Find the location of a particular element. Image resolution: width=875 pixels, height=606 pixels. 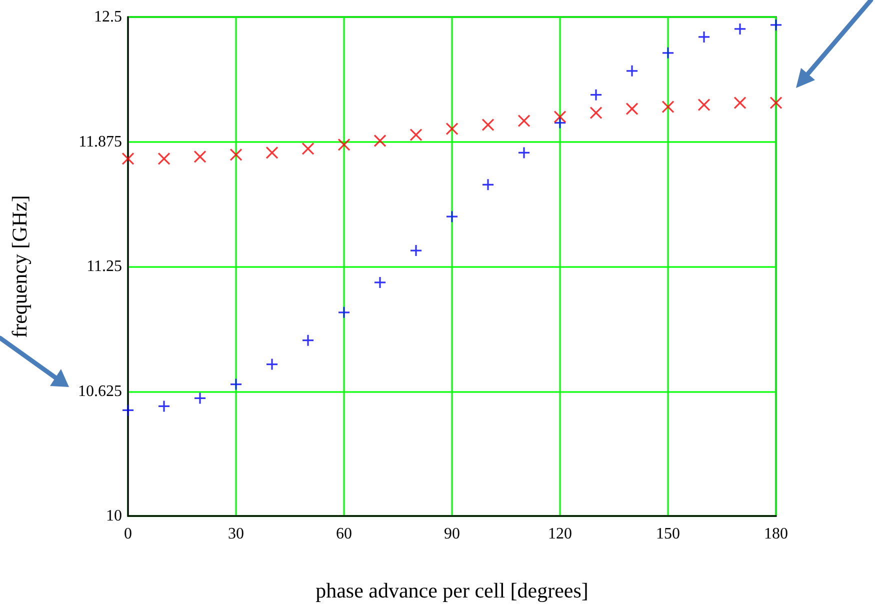

y-tick-label: 10.625 is located at coordinates (100, 391).